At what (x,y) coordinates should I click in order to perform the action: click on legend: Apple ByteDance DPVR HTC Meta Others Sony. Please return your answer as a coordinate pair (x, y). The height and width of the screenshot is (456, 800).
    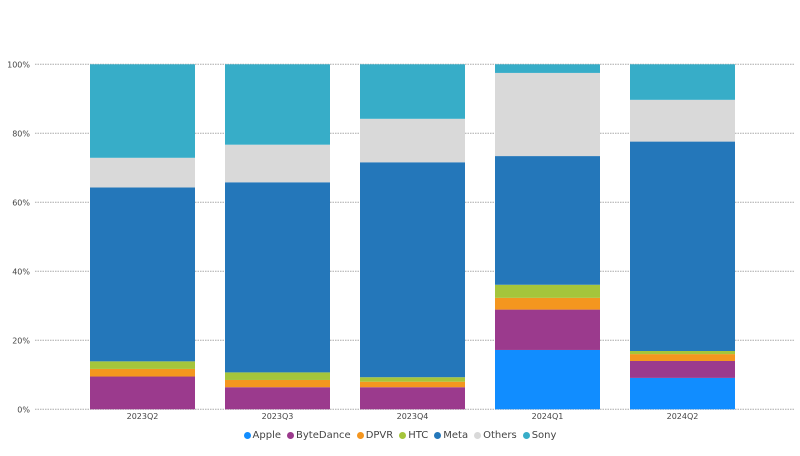
    Looking at the image, I should click on (400, 435).